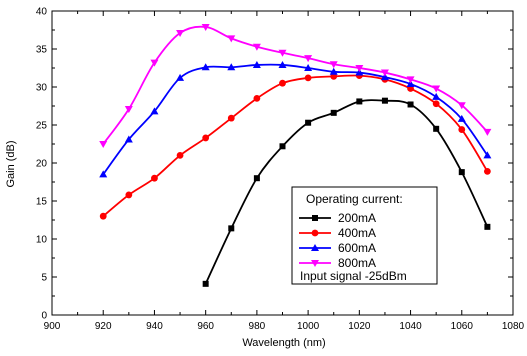 This screenshot has width=527, height=356. What do you see at coordinates (410, 326) in the screenshot?
I see `x-tick-label: 1040` at bounding box center [410, 326].